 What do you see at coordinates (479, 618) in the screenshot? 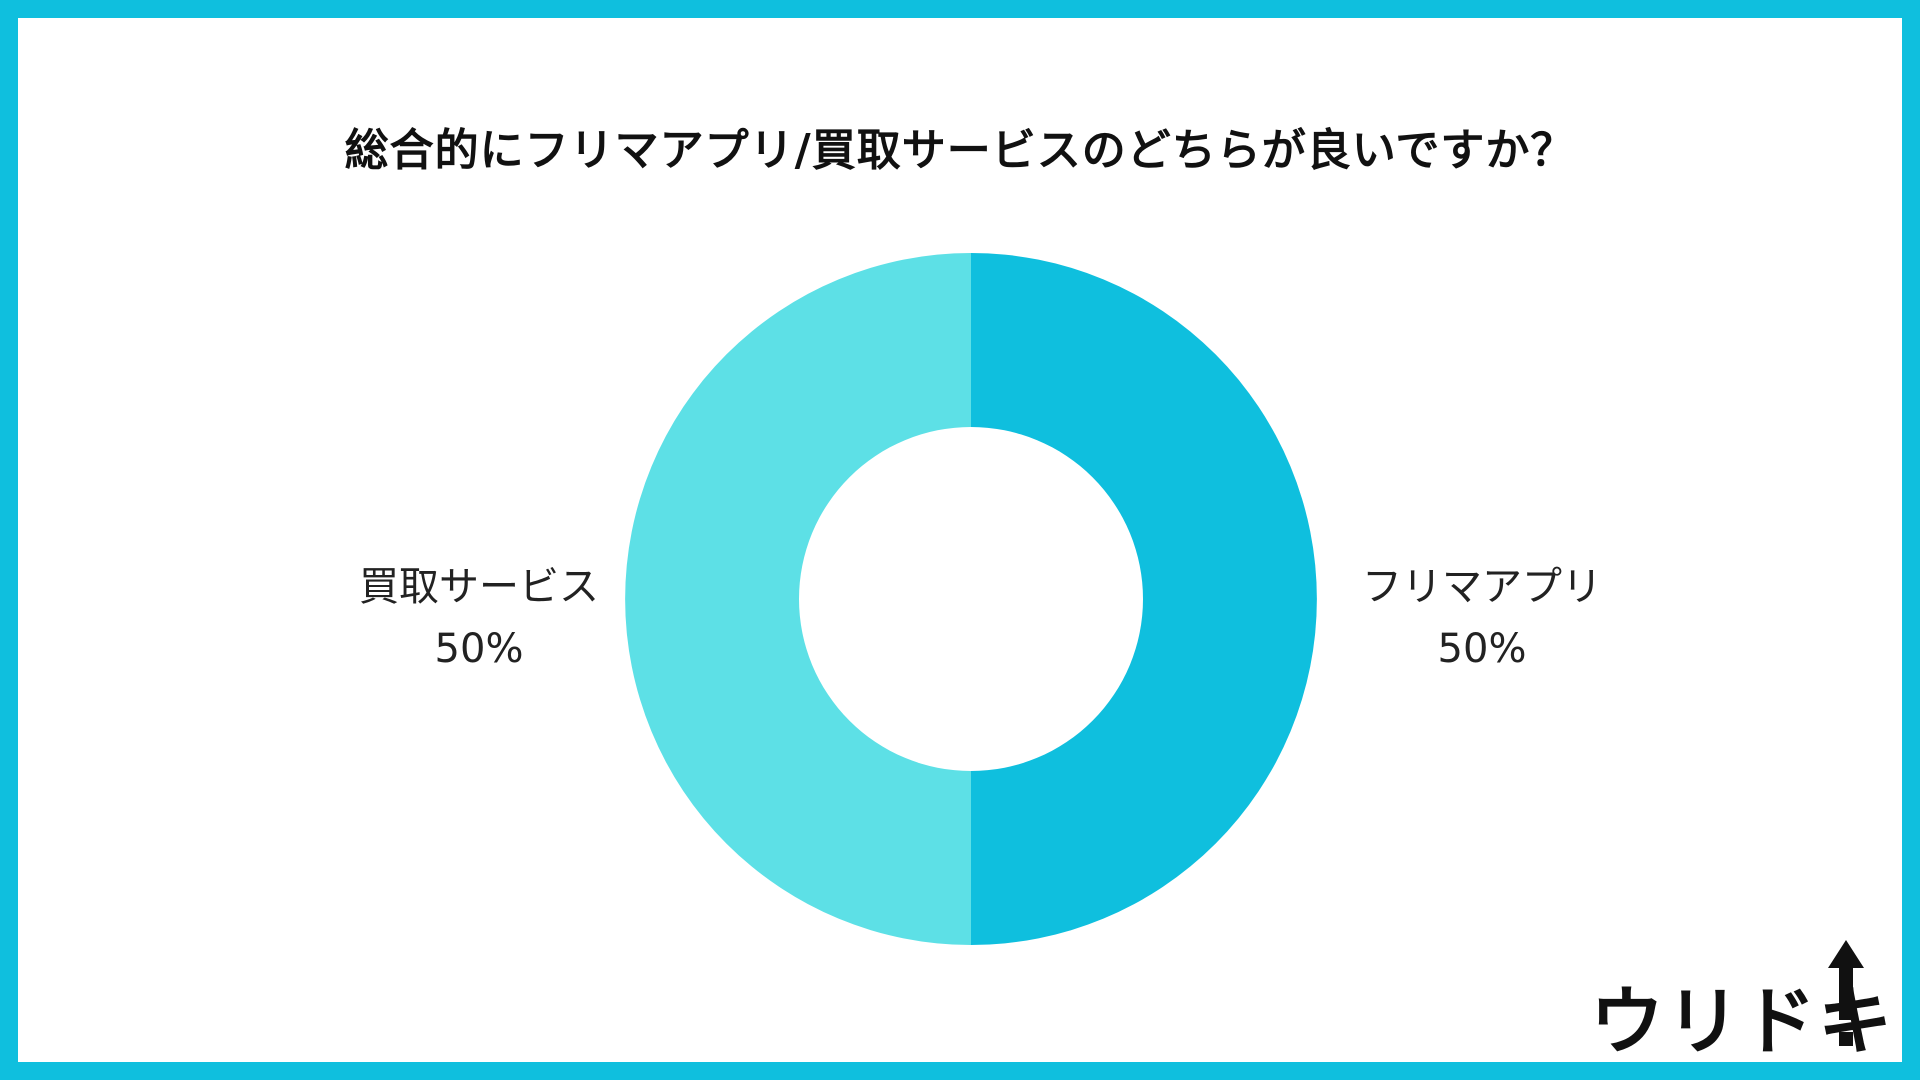
I see `slice-label-kaitori: 買取サービス 50%` at bounding box center [479, 618].